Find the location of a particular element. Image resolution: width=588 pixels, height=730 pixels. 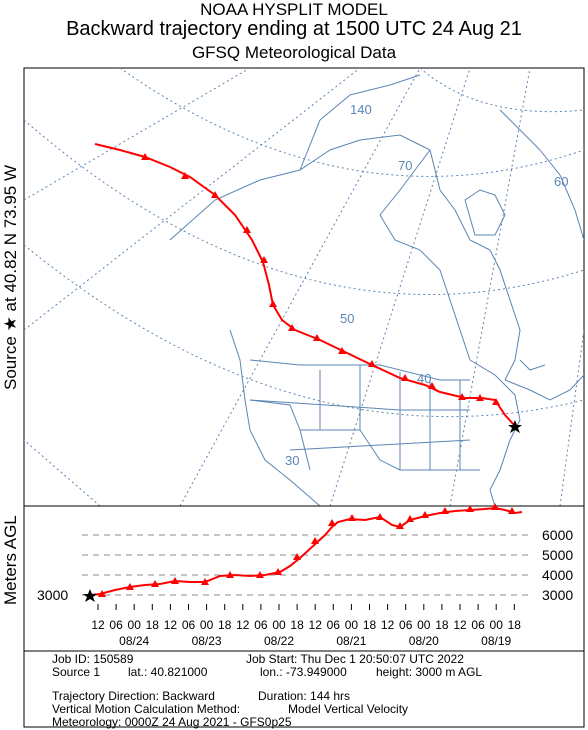

date-tick-label: 08/22 is located at coordinates (279, 641).